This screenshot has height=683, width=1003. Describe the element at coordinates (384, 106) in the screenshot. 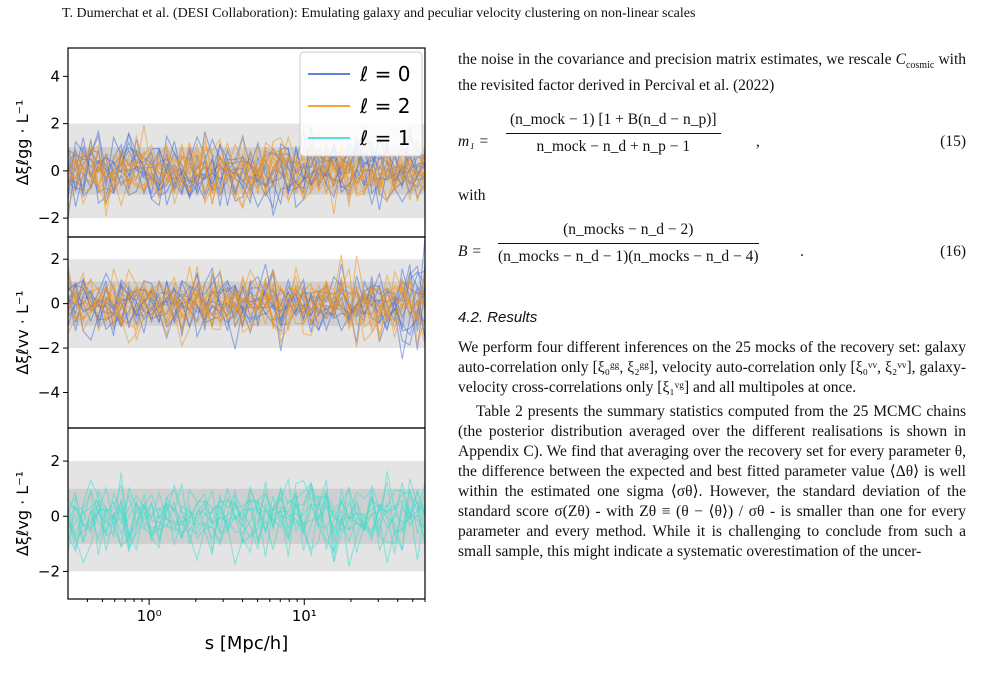

I see `legend-label-1: ℓ = 2` at that location.